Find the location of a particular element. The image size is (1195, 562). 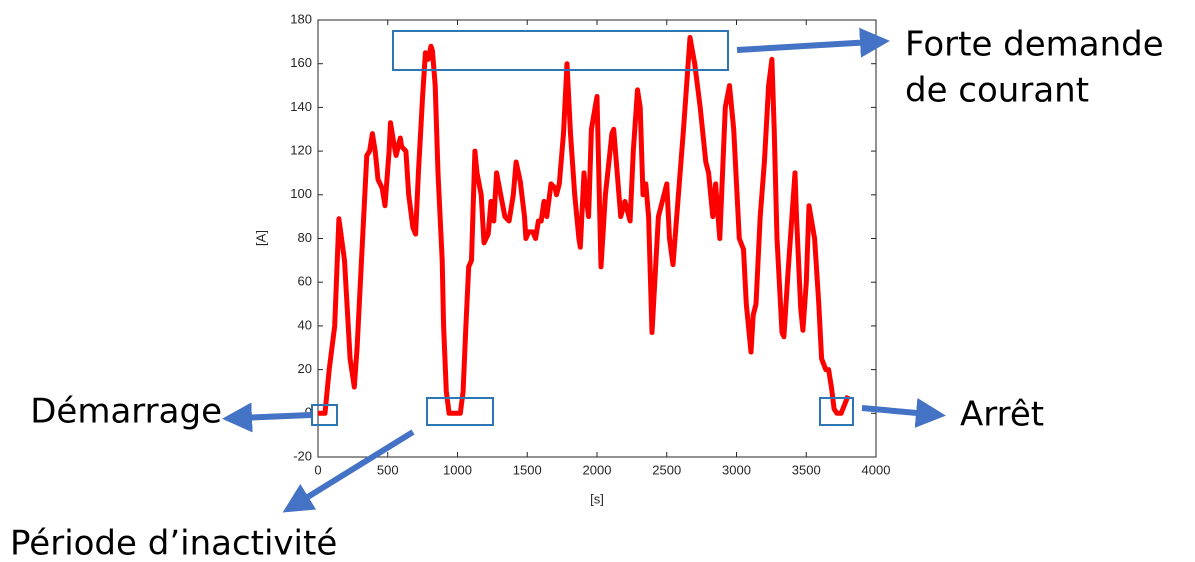

y-tick-label: 180 is located at coordinates (301, 18).